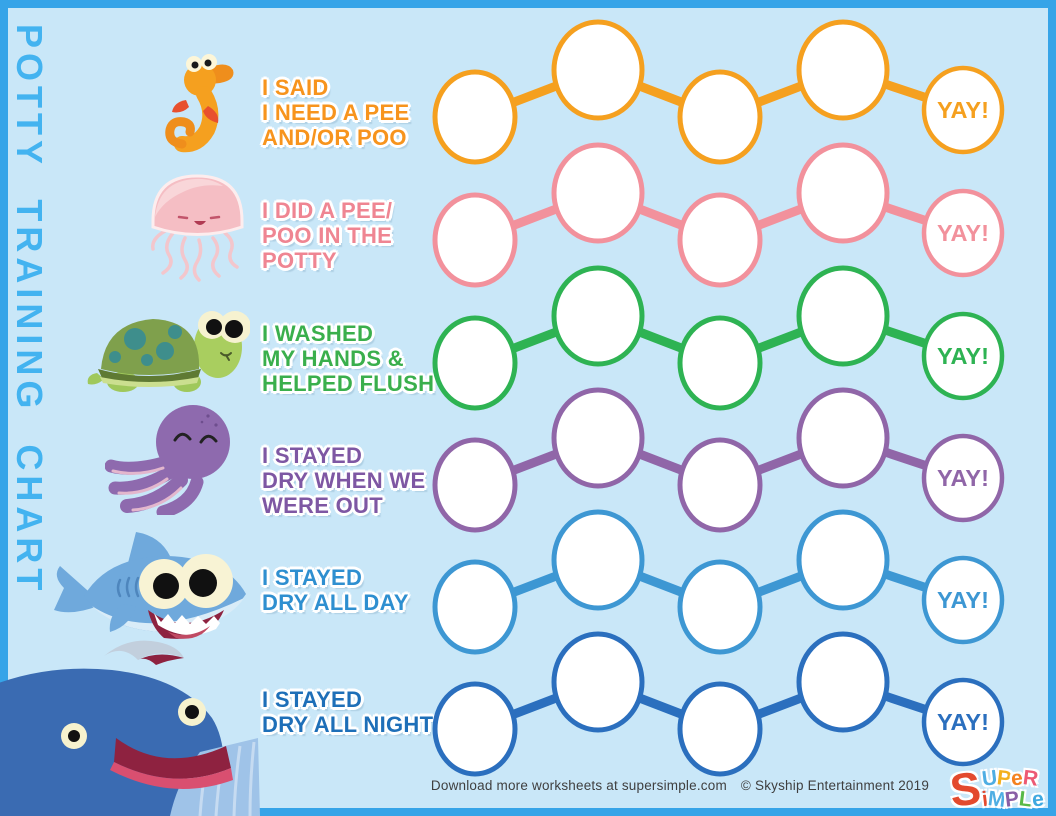 Image resolution: width=1056 pixels, height=816 pixels. Describe the element at coordinates (327, 235) in the screenshot. I see `task-label-line: POO IN THE` at that location.